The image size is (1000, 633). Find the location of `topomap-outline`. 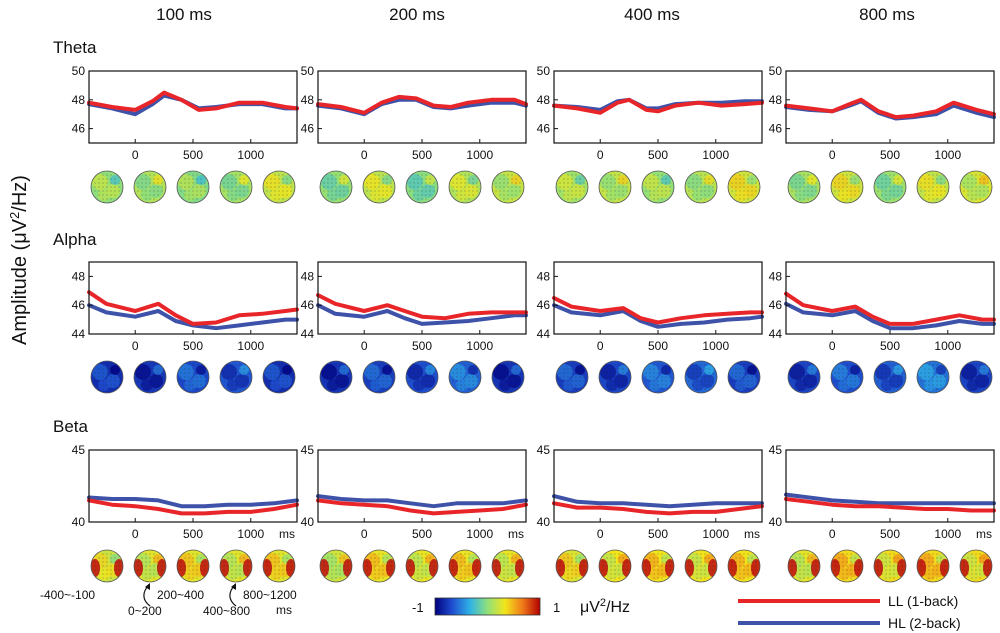

topomap-outline is located at coordinates (744, 377).